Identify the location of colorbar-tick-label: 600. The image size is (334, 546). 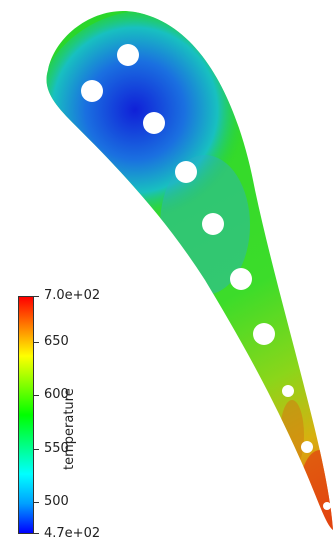
(56, 394).